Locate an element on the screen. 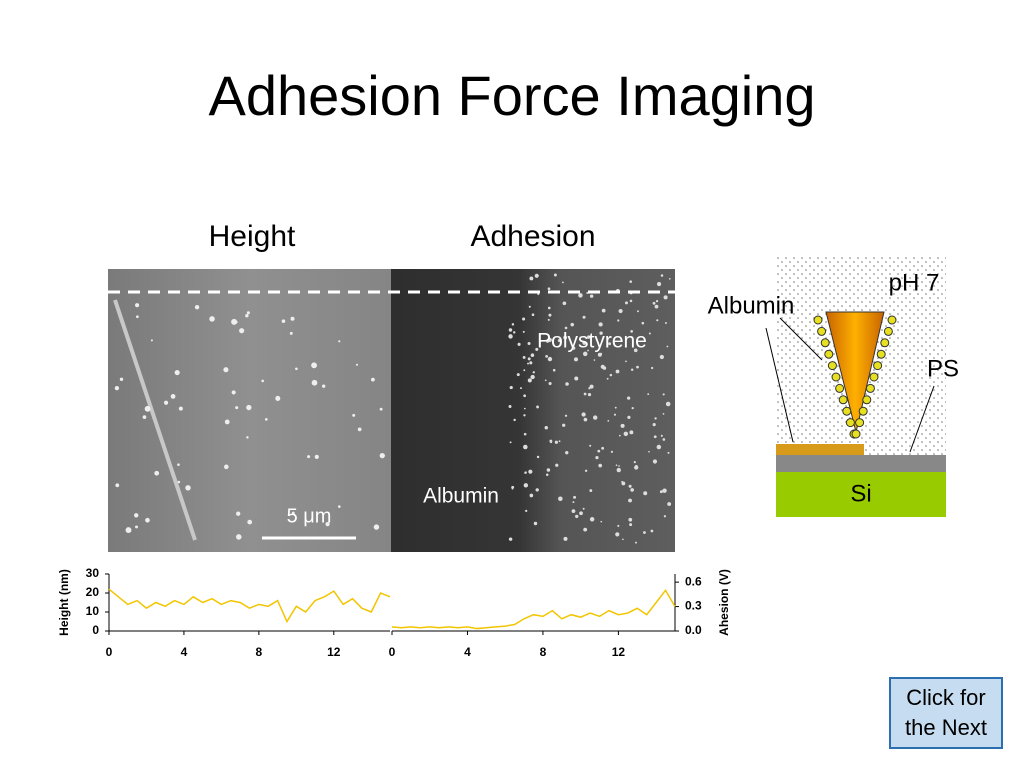 The height and width of the screenshot is (768, 1024). afm-tip is located at coordinates (855, 372).